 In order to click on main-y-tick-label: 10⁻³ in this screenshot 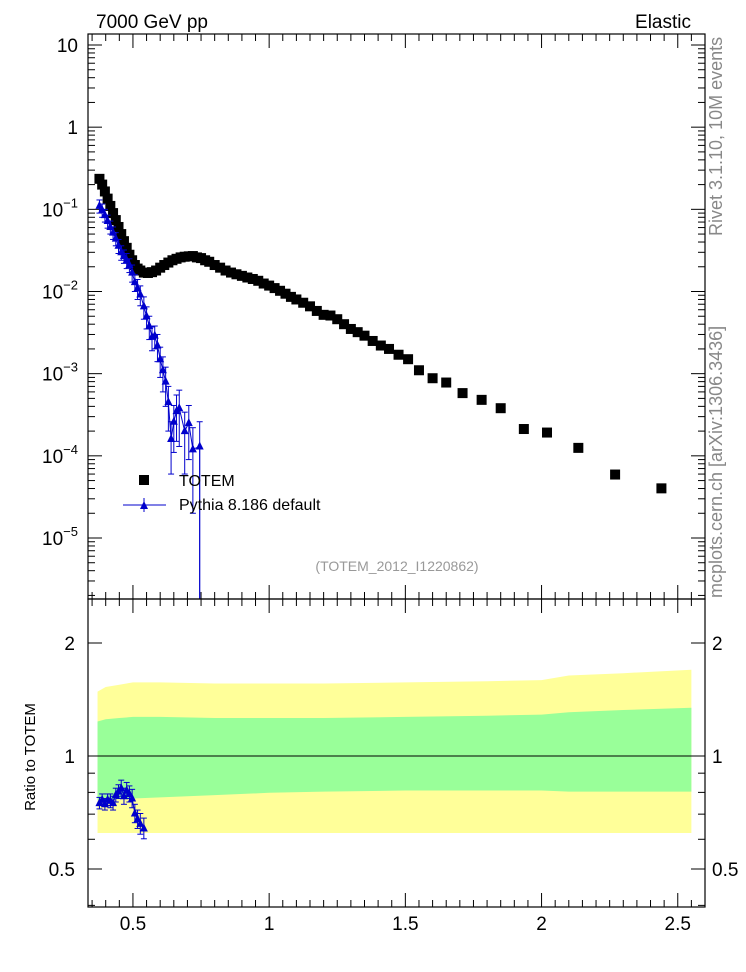, I will do `click(60, 373)`.